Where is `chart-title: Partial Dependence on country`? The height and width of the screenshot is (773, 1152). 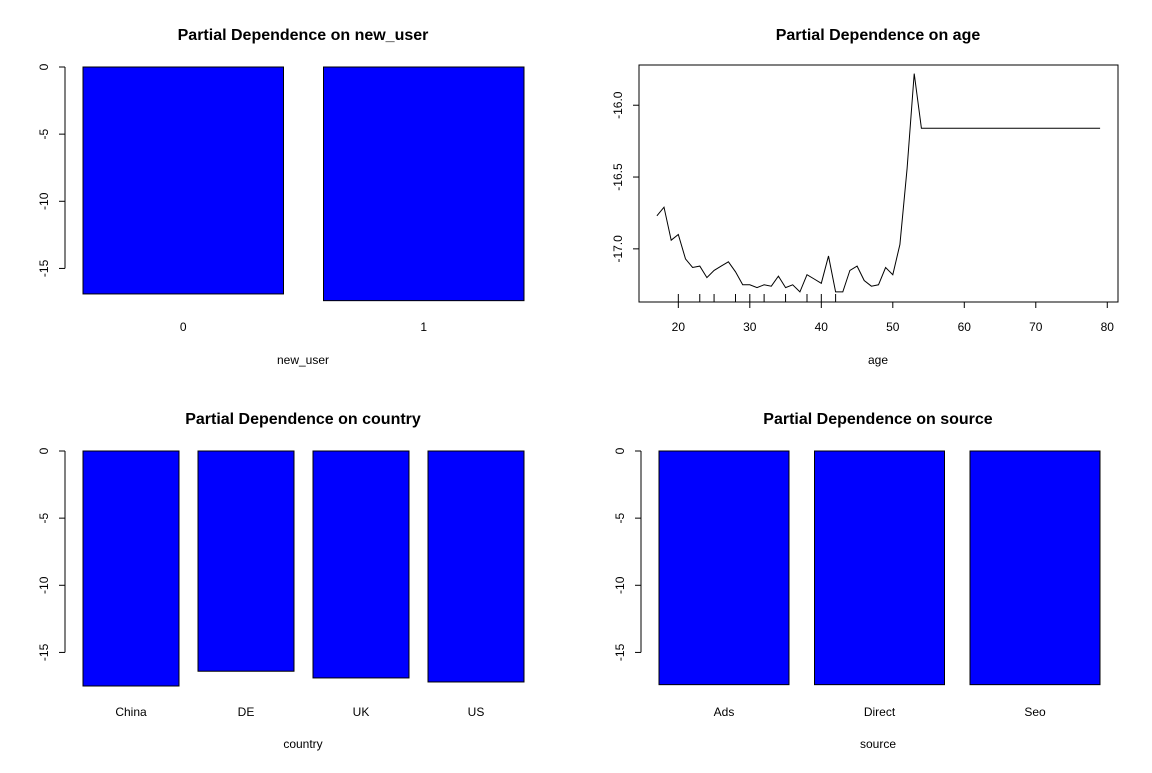
chart-title: Partial Dependence on country is located at coordinates (303, 419).